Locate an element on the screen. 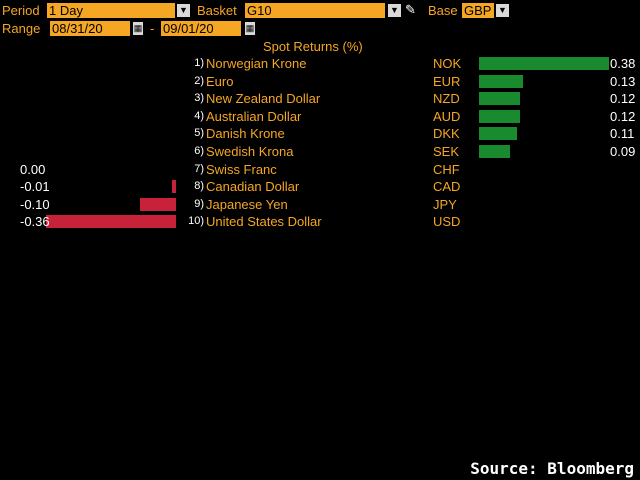  table-row: 6) Swedish Krona SEK 0.09 is located at coordinates (320, 151).